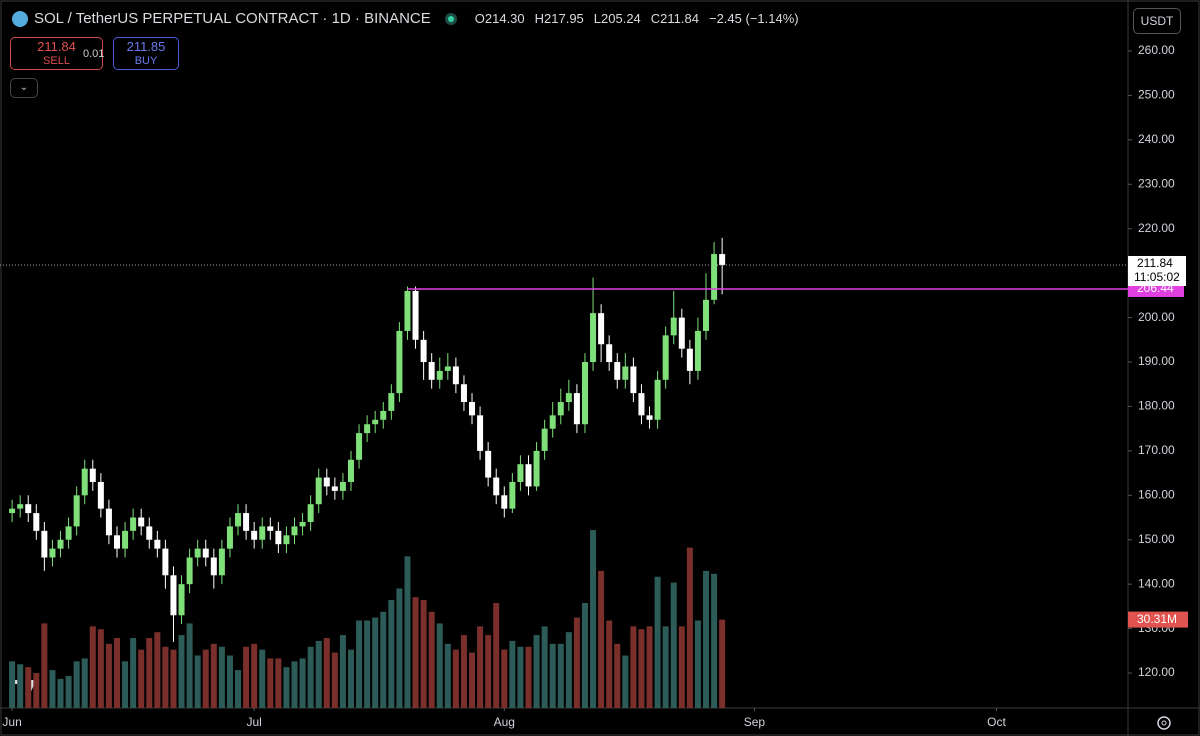  I want to click on y-tick-label: 220.00, so click(1156, 228).